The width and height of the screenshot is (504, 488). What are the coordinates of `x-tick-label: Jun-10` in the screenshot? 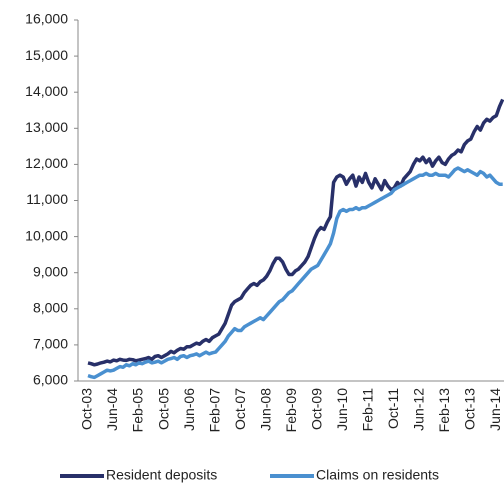 It's located at (342, 409).